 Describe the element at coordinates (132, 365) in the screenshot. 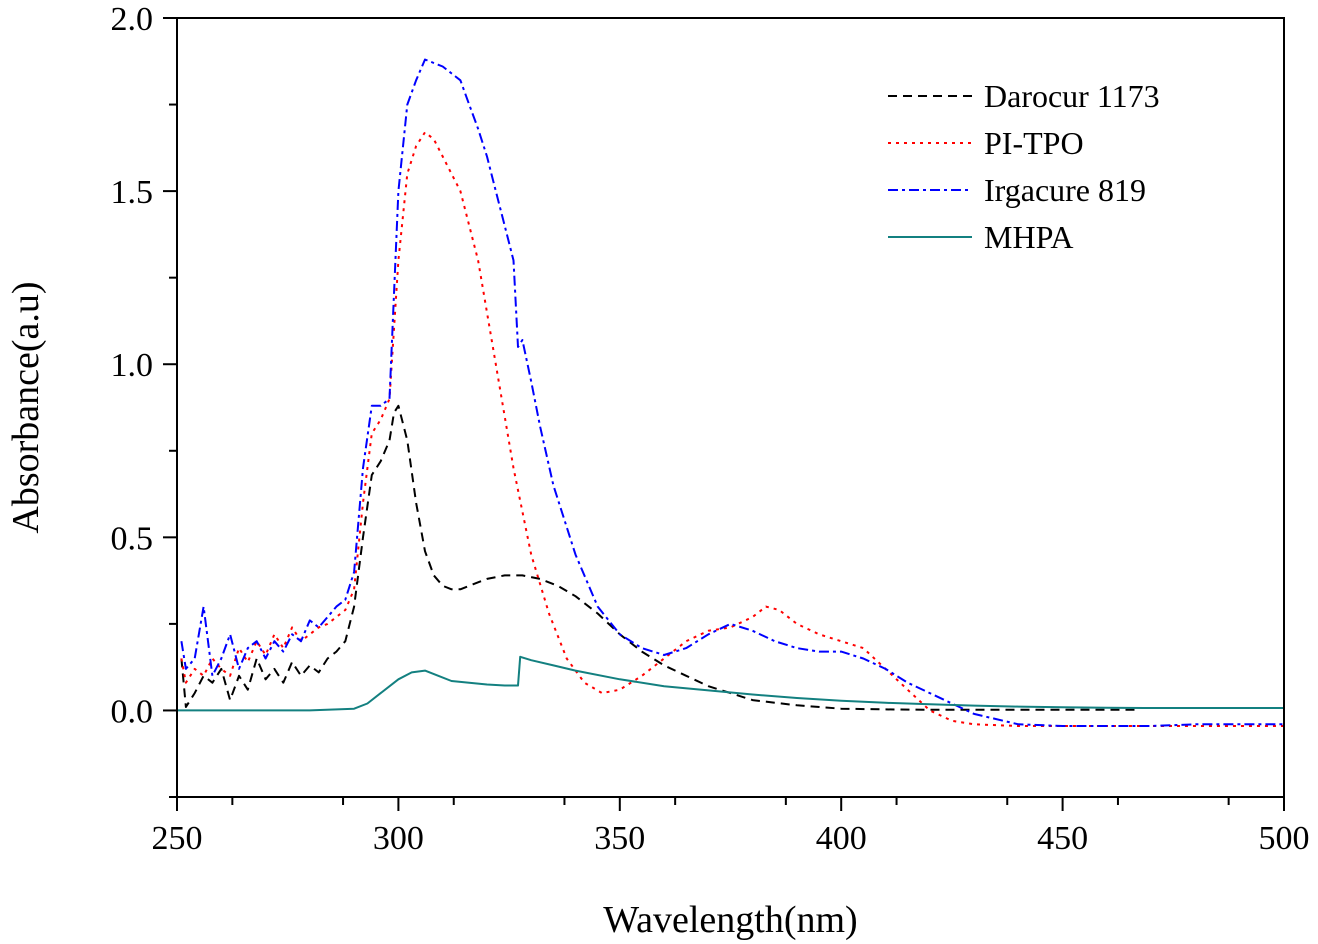

I see `y-tick-label: 1.0` at that location.